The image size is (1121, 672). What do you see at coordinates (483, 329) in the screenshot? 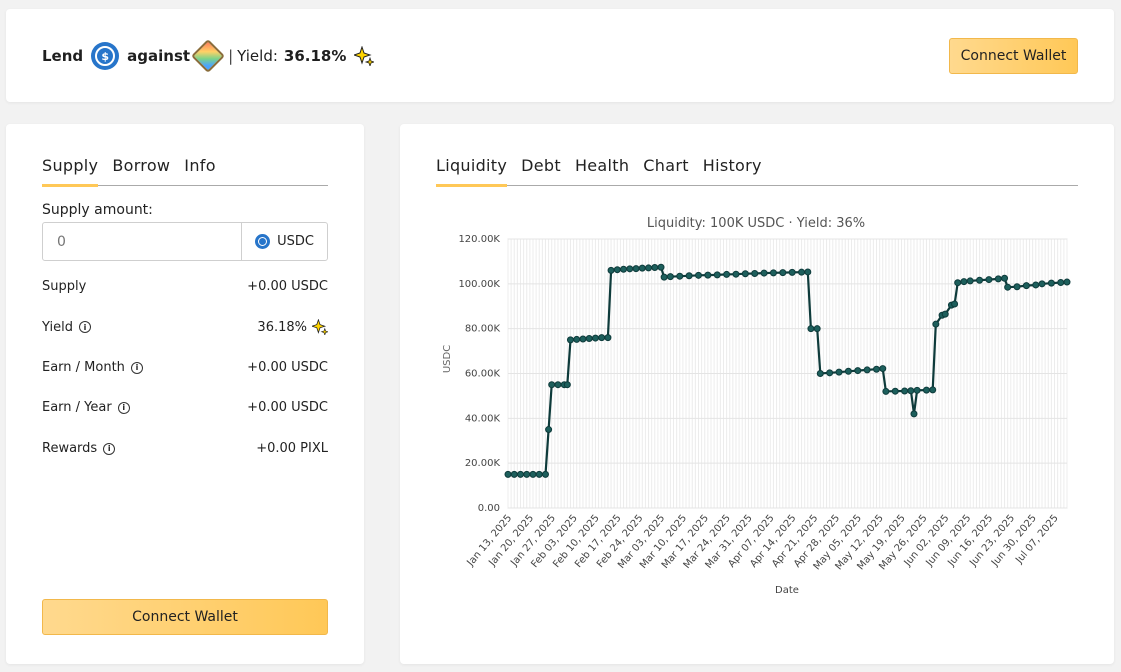
I see `y-tick-label: 80.00K` at bounding box center [483, 329].